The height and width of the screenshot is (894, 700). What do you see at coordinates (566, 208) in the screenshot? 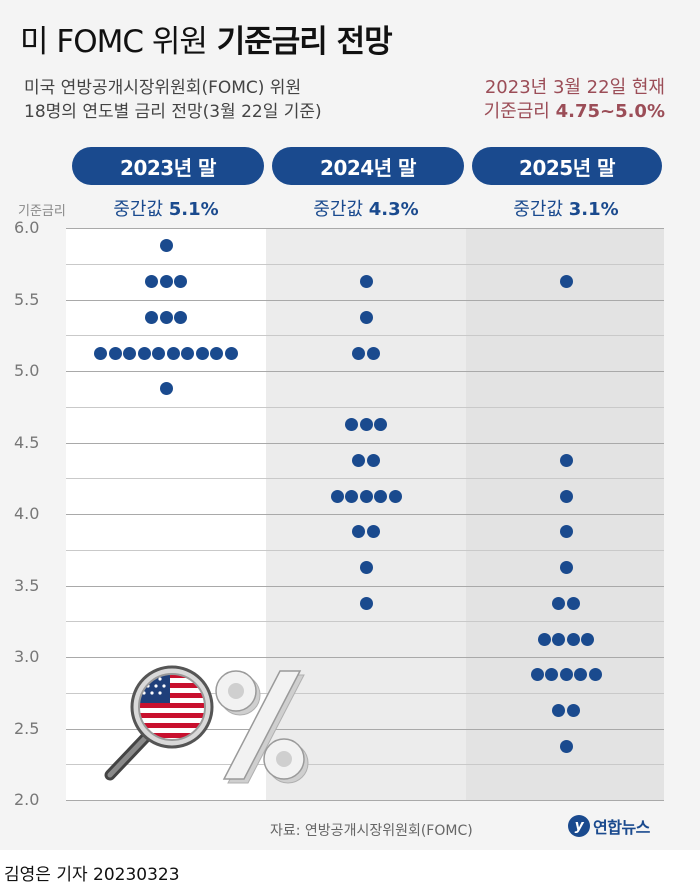
I see `median-label: 중간값 3.1%` at bounding box center [566, 208].